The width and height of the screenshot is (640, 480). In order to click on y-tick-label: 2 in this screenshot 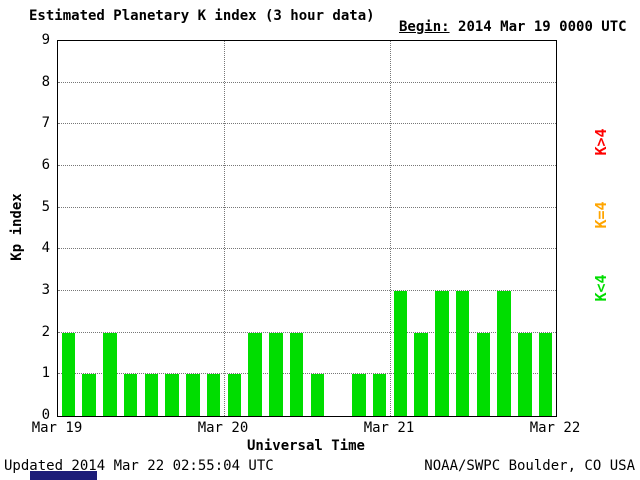, I will do `click(45, 331)`.